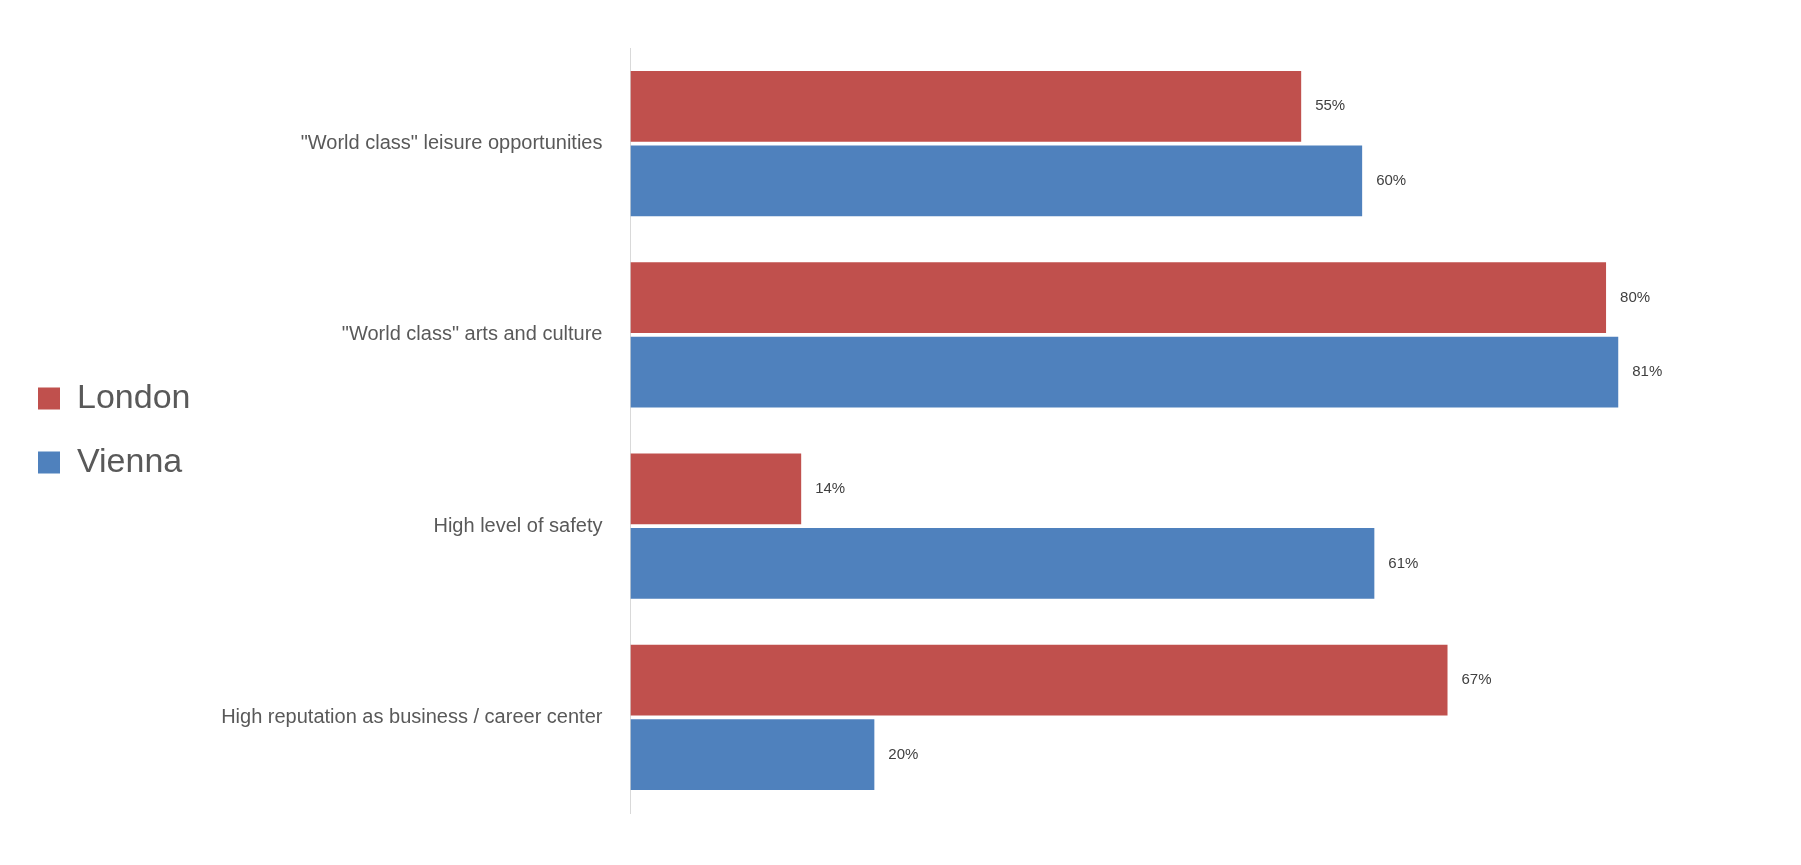 The image size is (1801, 865). What do you see at coordinates (518, 524) in the screenshot?
I see `y-tick-label: High level of safety` at bounding box center [518, 524].